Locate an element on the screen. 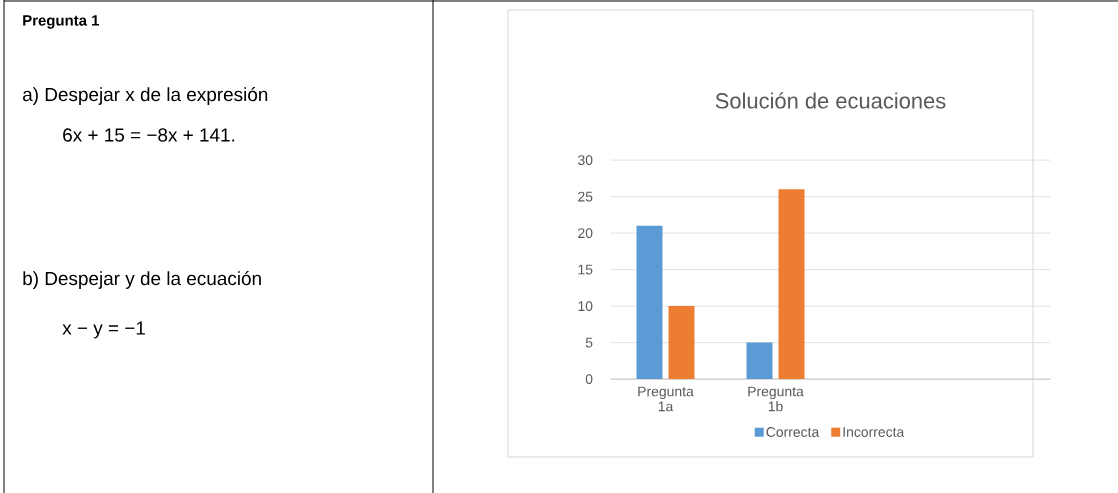 The height and width of the screenshot is (493, 1118). y-tick-label: 15 is located at coordinates (585, 269).